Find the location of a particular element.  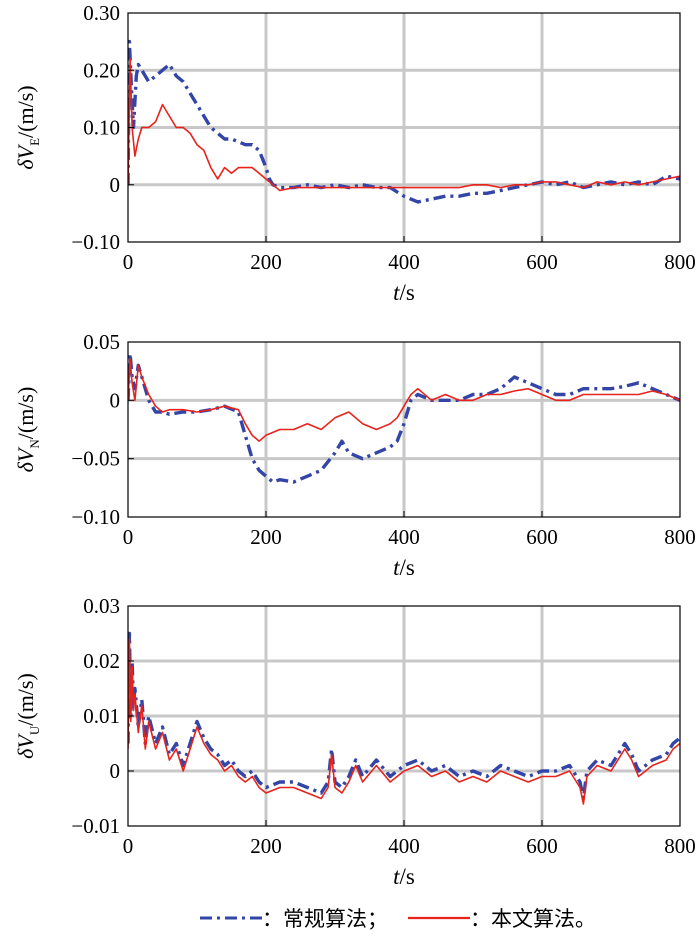

panel-ve-series-conventional is located at coordinates (404, 121).